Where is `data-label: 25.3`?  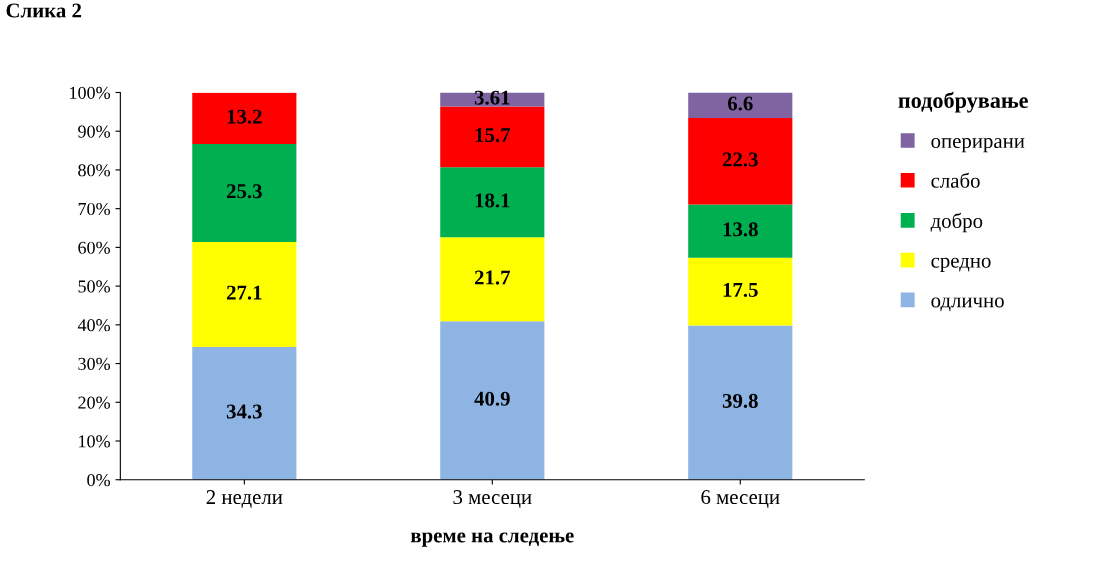
data-label: 25.3 is located at coordinates (244, 191).